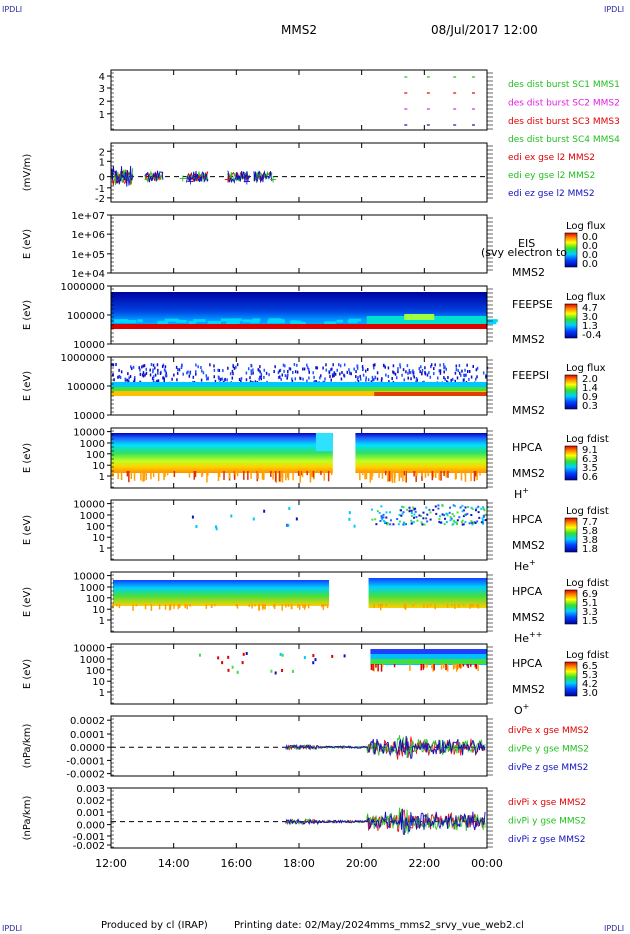  What do you see at coordinates (95, 671) in the screenshot?
I see `hpca-o-ytick-label: 100` at bounding box center [95, 671].